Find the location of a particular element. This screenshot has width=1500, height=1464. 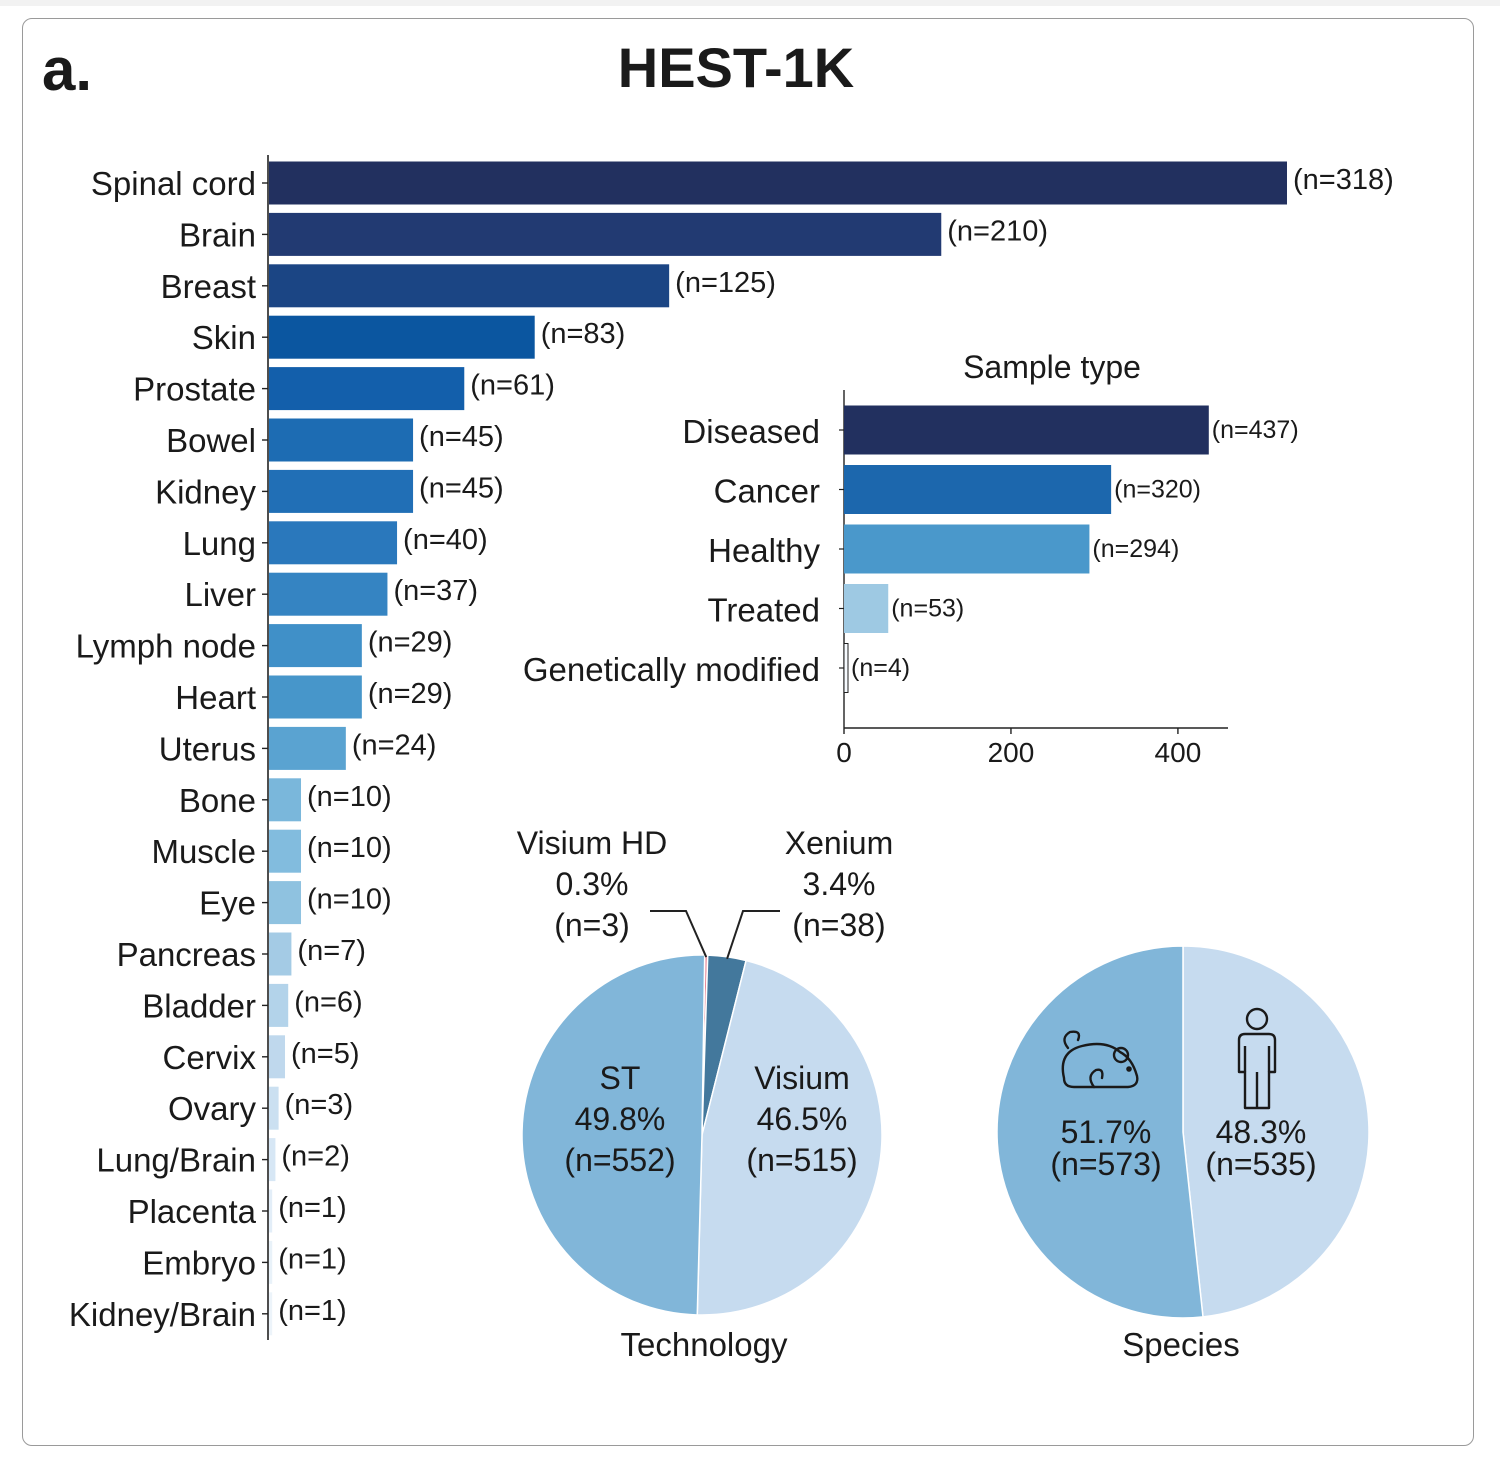

organ-label-embryo: Embryo is located at coordinates (199, 1262).